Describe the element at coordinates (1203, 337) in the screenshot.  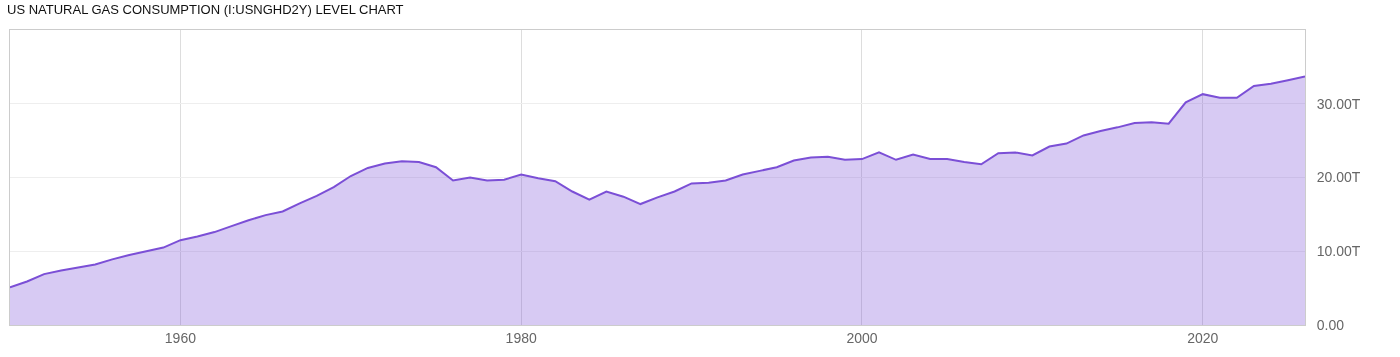
I see `x-tick-label: 2020` at that location.